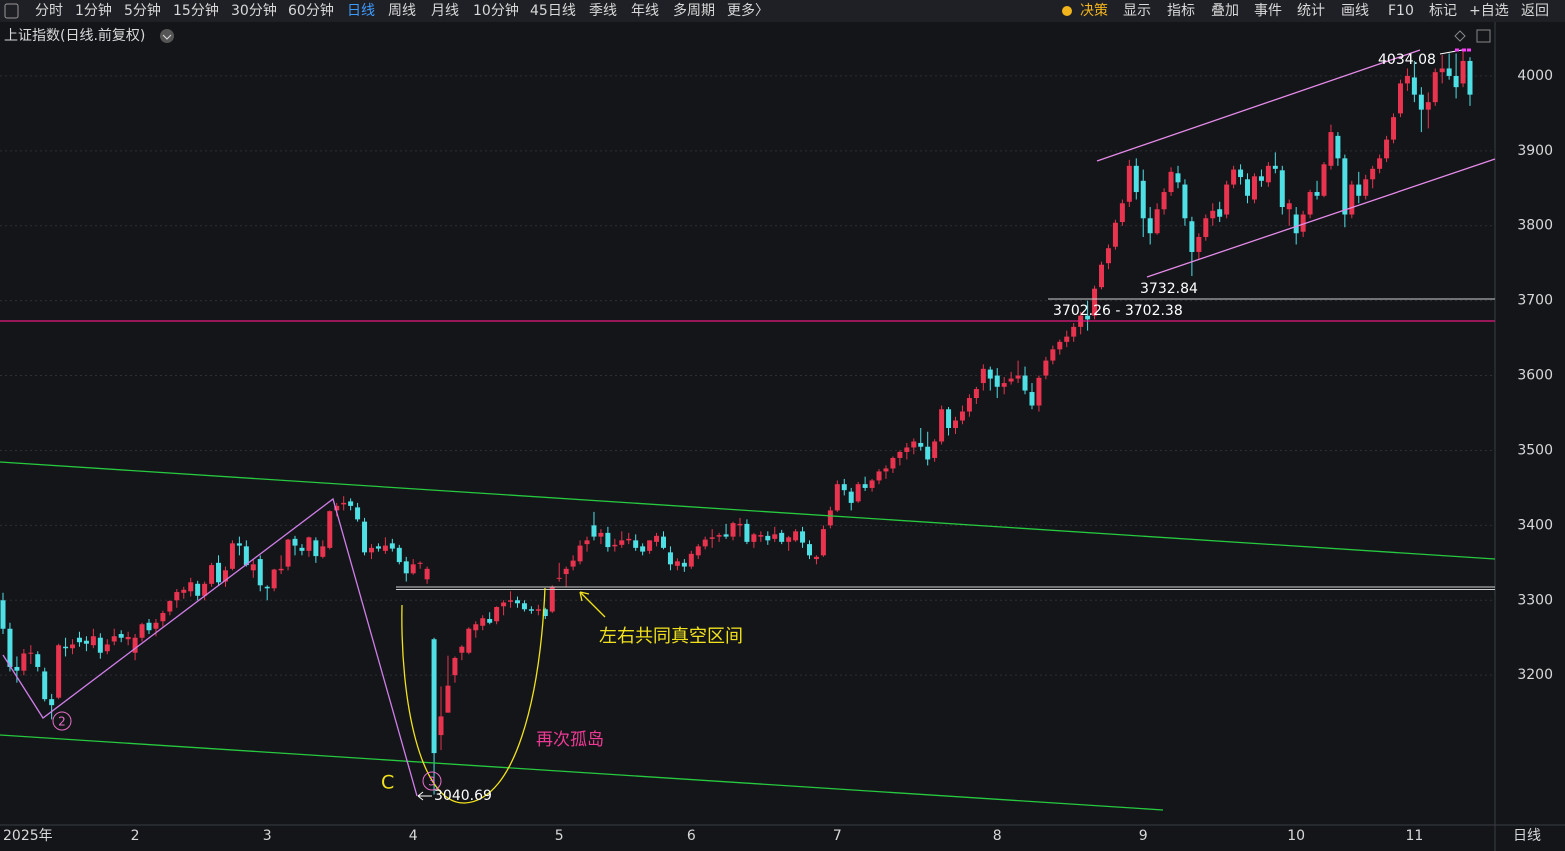 This screenshot has height=851, width=1565. I want to click on toolbar-item: 指标, so click(1181, 11).